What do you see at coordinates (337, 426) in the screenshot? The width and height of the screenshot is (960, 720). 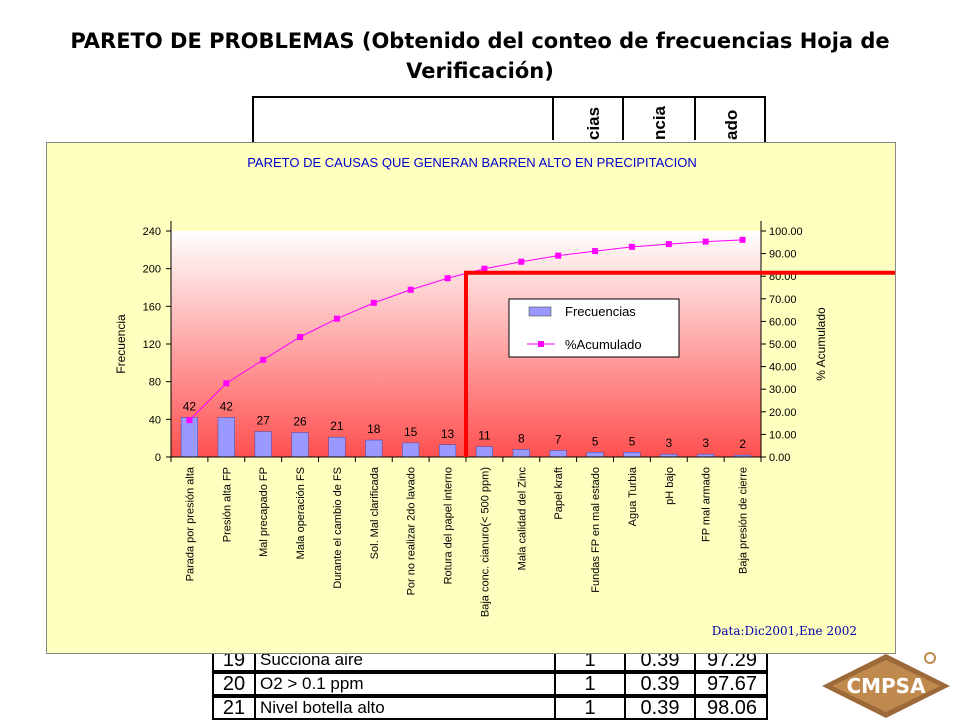 I see `bar-value-label: 21` at bounding box center [337, 426].